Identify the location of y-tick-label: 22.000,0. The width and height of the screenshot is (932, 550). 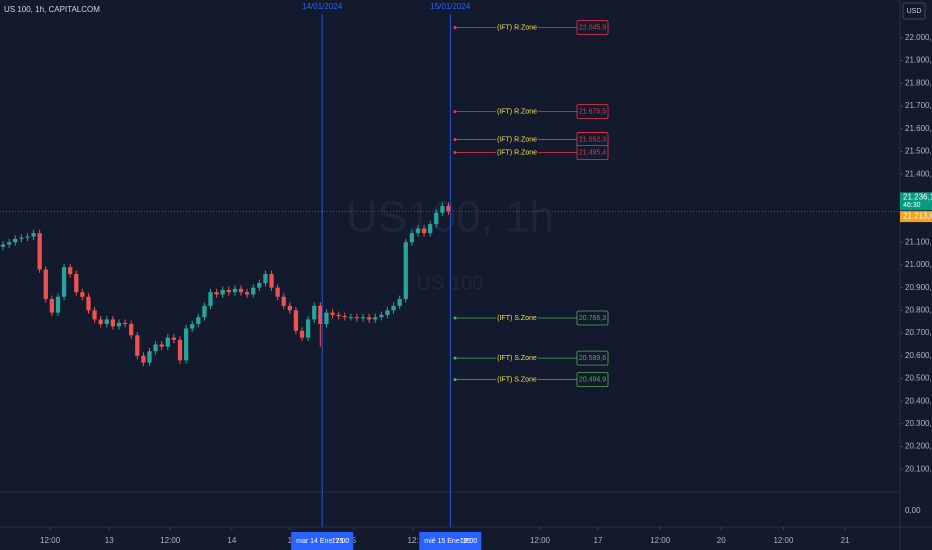
(918, 37).